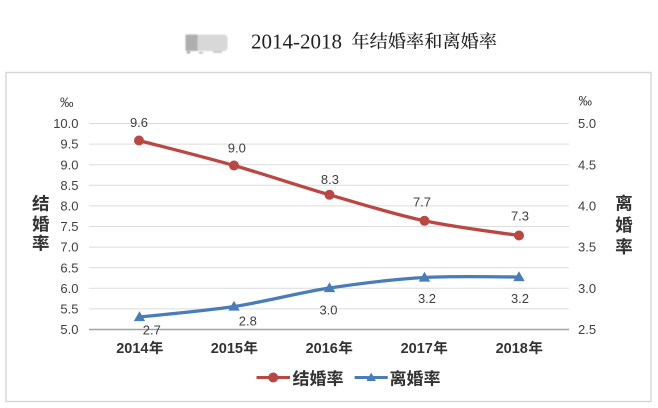  What do you see at coordinates (227, 349) in the screenshot?
I see `svg-text: 2015` at bounding box center [227, 349].